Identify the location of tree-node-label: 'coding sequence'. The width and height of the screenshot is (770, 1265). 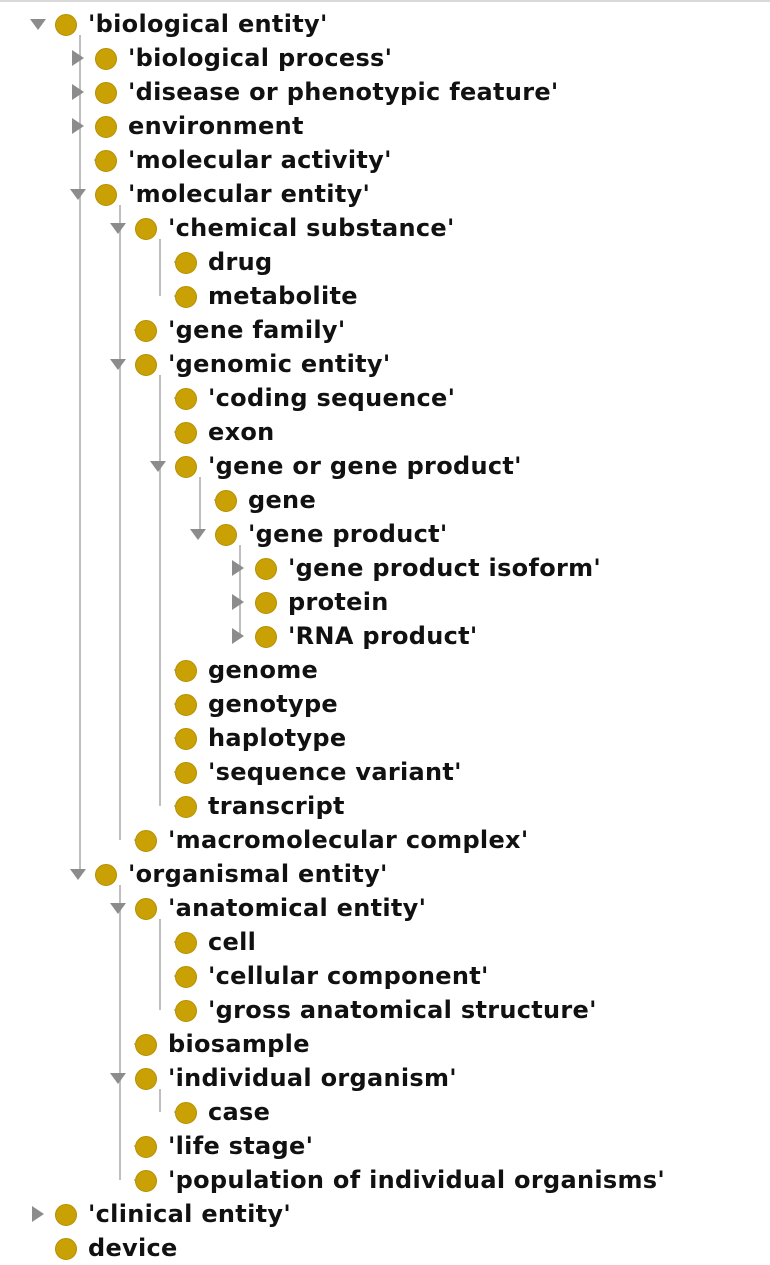
(332, 398).